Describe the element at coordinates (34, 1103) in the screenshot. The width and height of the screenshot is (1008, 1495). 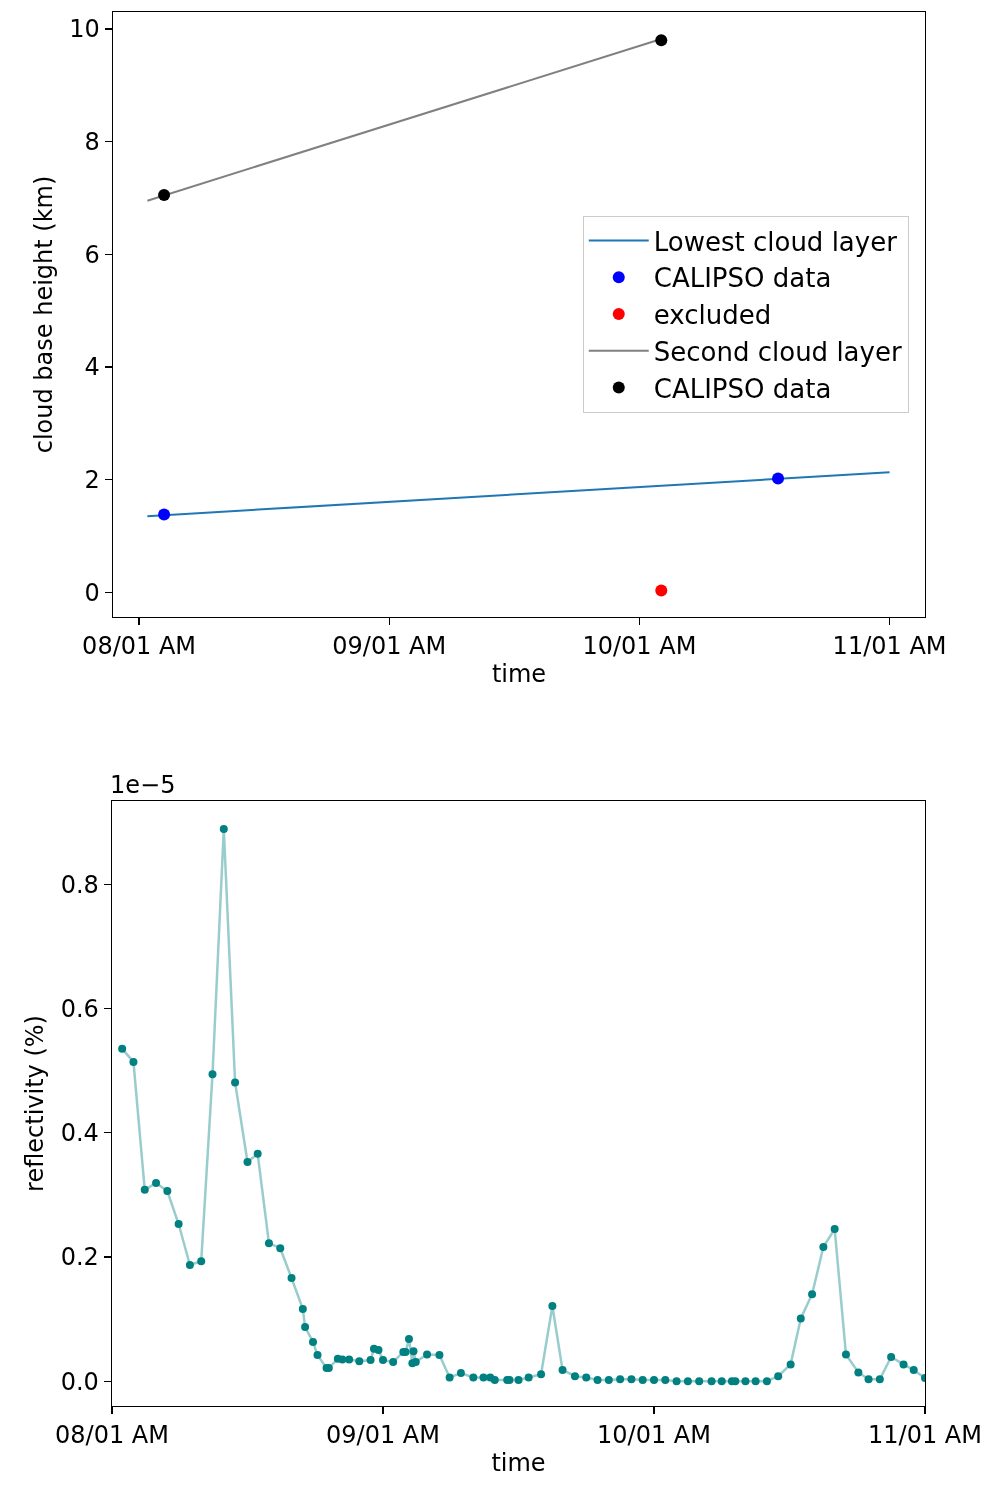
I see `y-axis-title: reflectivity (%)` at that location.